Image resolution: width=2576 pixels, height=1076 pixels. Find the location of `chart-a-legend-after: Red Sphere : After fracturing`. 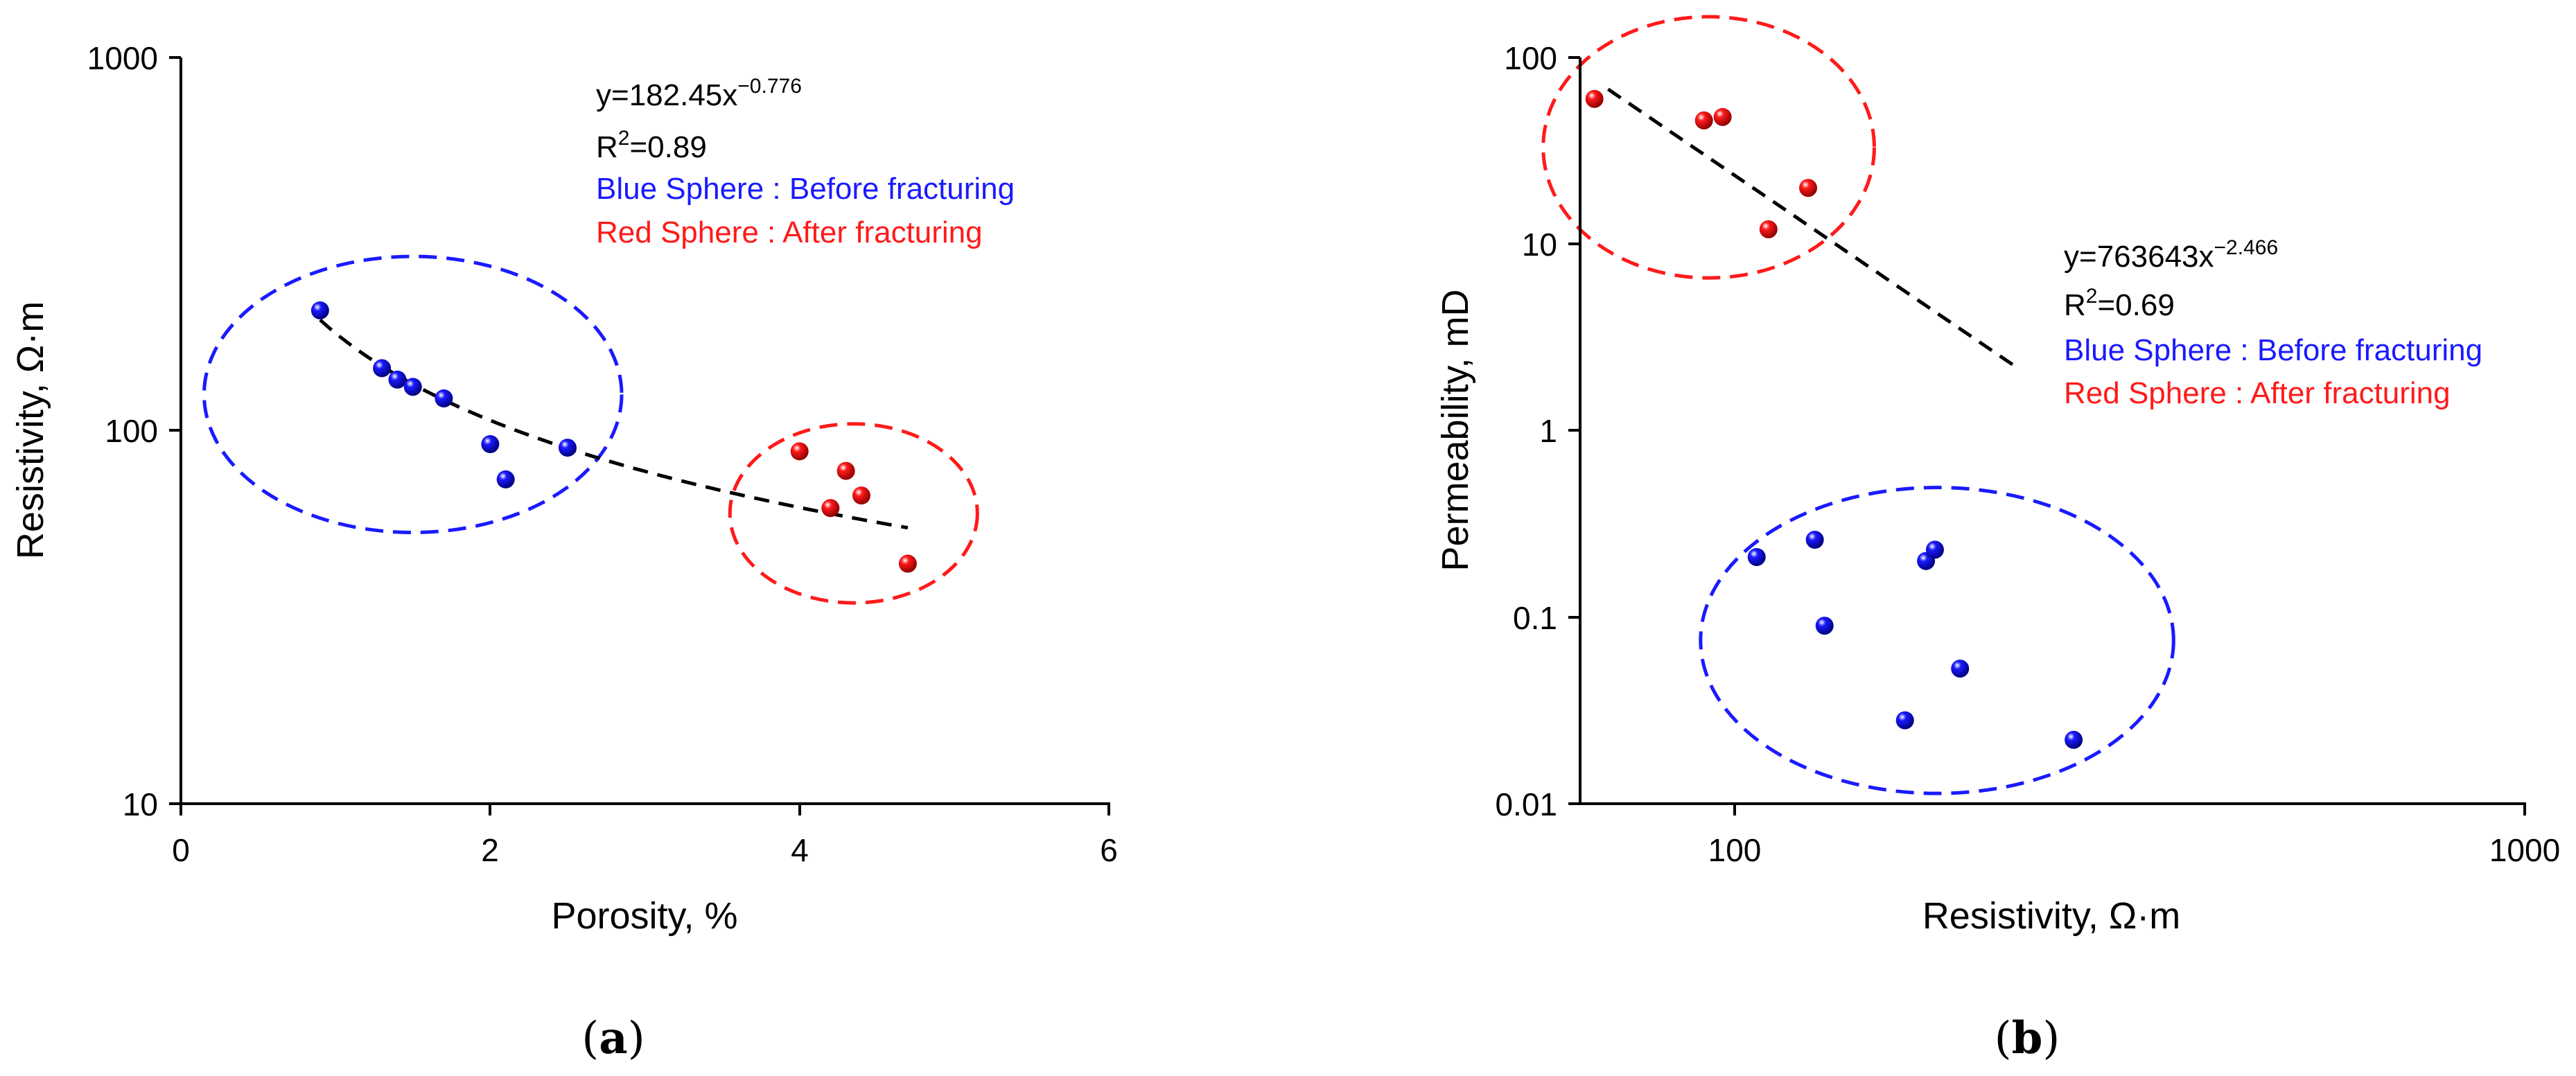

chart-a-legend-after: Red Sphere : After fracturing is located at coordinates (789, 232).